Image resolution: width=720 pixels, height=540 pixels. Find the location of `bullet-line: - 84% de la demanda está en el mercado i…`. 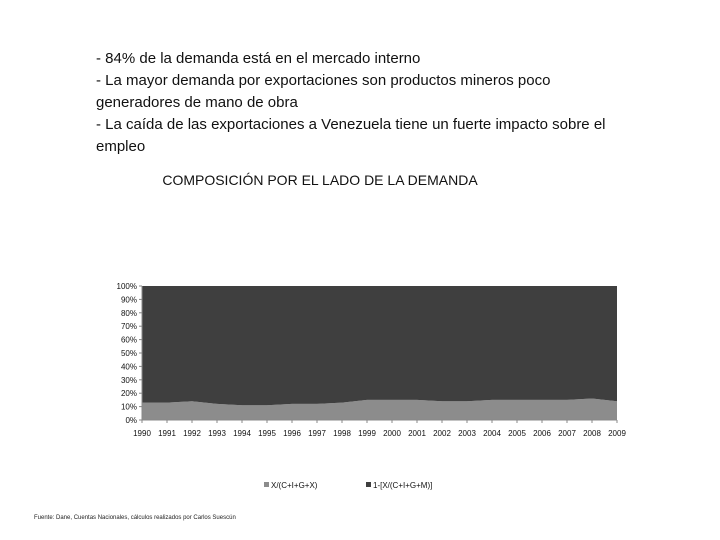

bullet-line: - 84% de la demanda está en el mercado i… is located at coordinates (258, 58).